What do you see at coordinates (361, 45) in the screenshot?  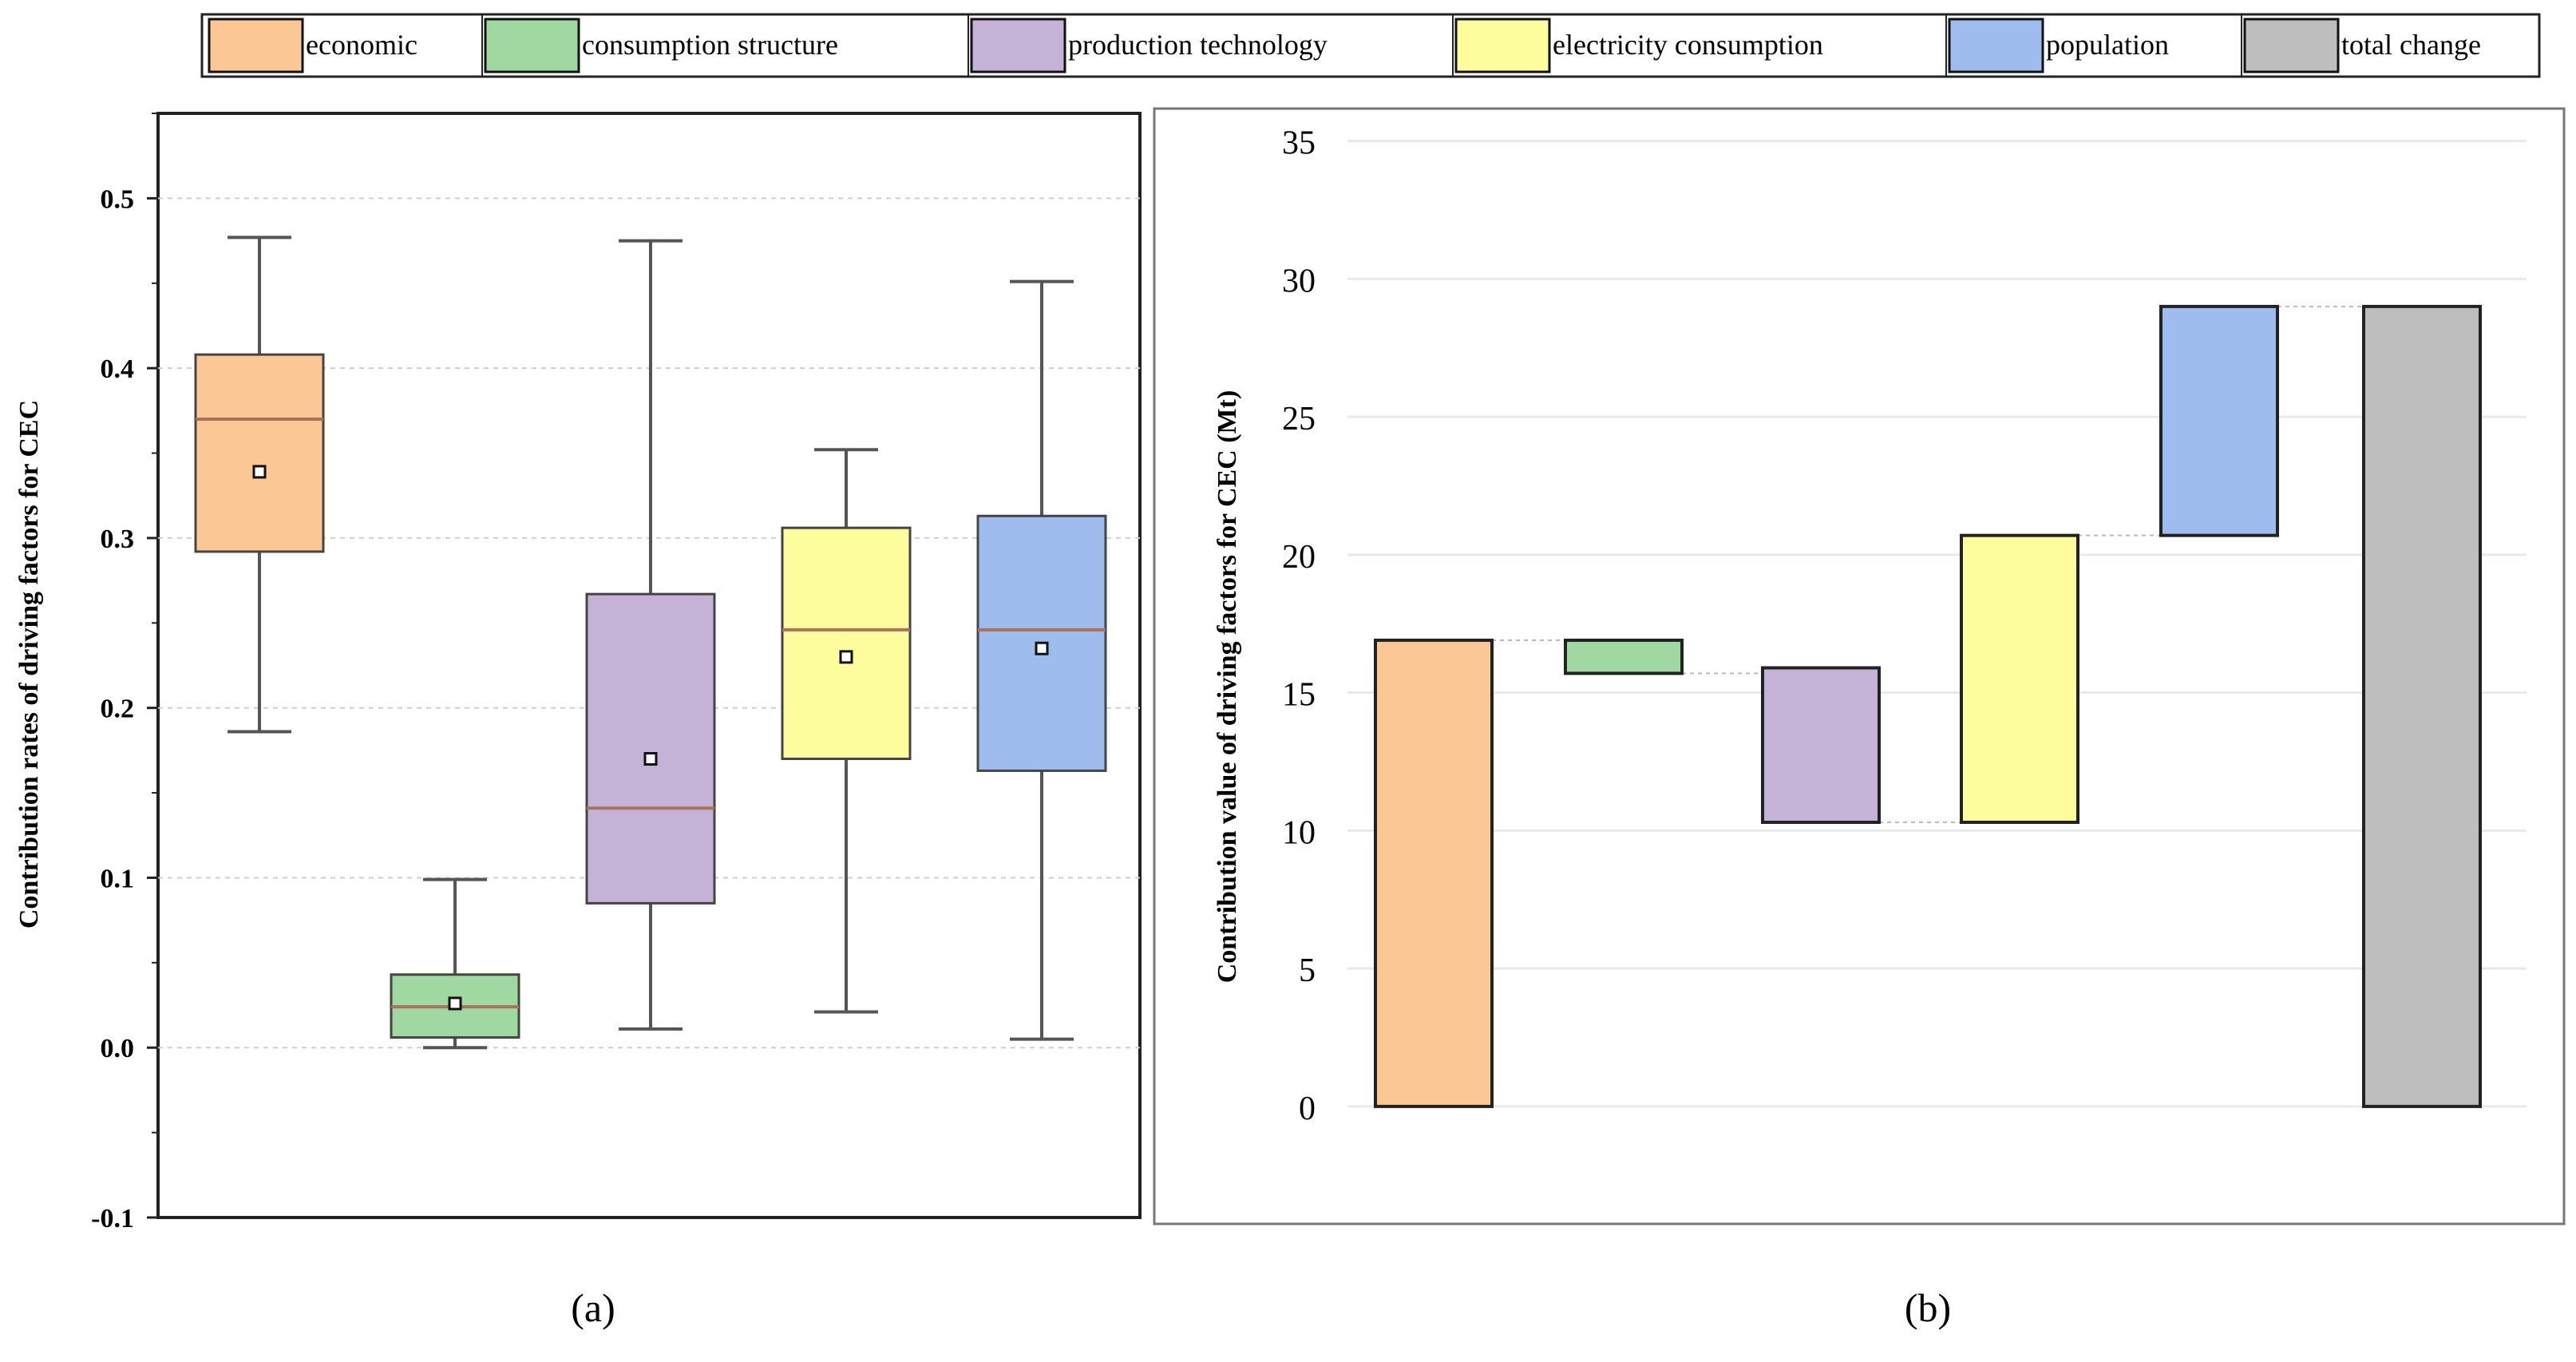 I see `legend-label-economic: economic` at bounding box center [361, 45].